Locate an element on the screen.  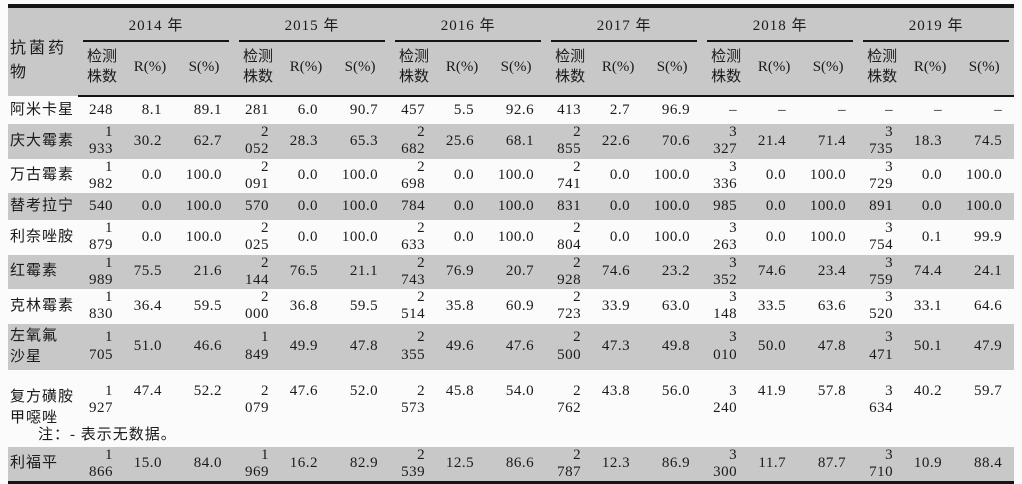
cell-r: 76.5 is located at coordinates (306, 271).